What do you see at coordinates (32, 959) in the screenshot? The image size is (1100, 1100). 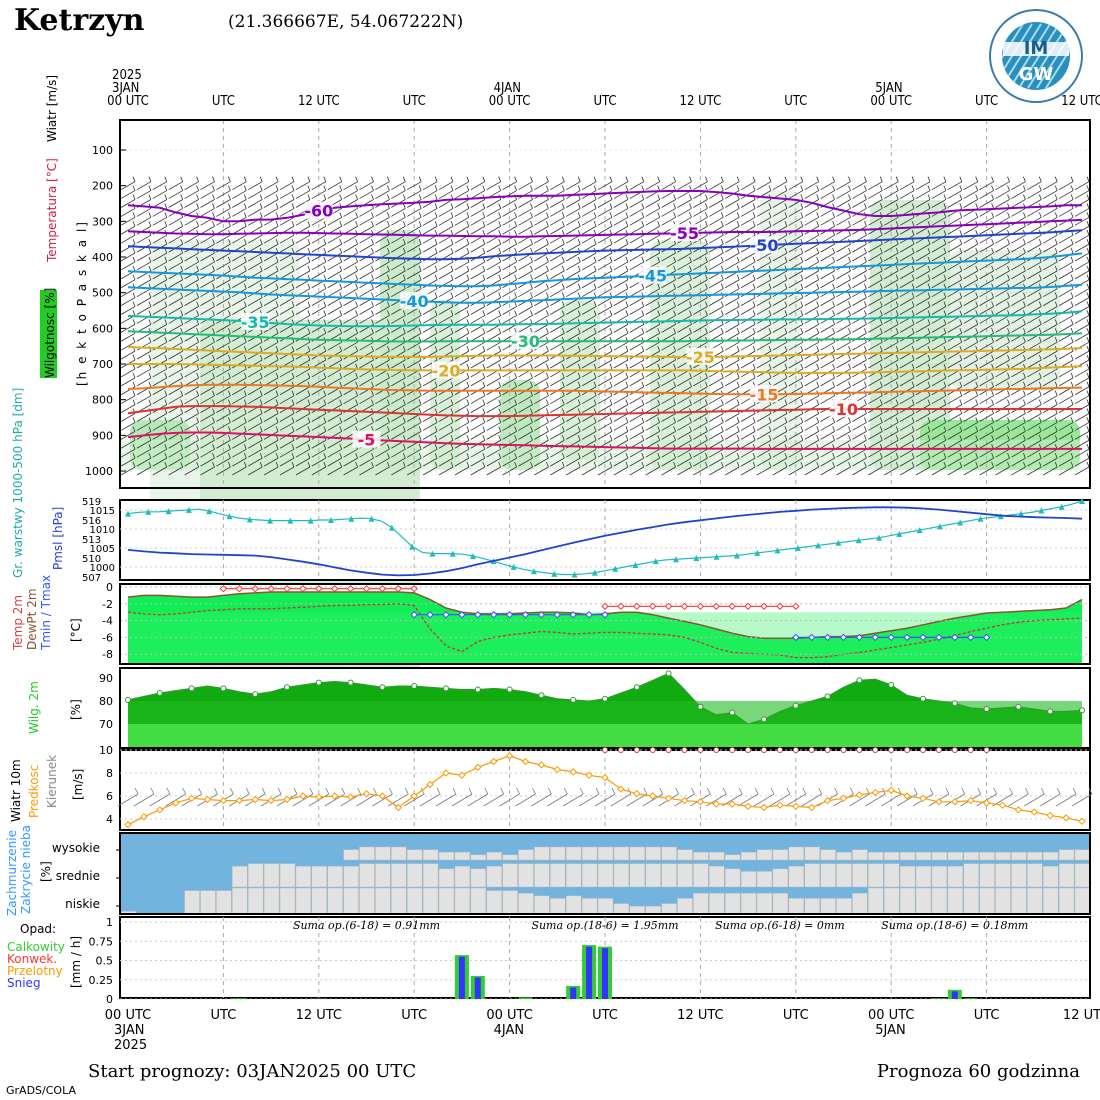 I see `precip-legend-item: Konwek.` at bounding box center [32, 959].